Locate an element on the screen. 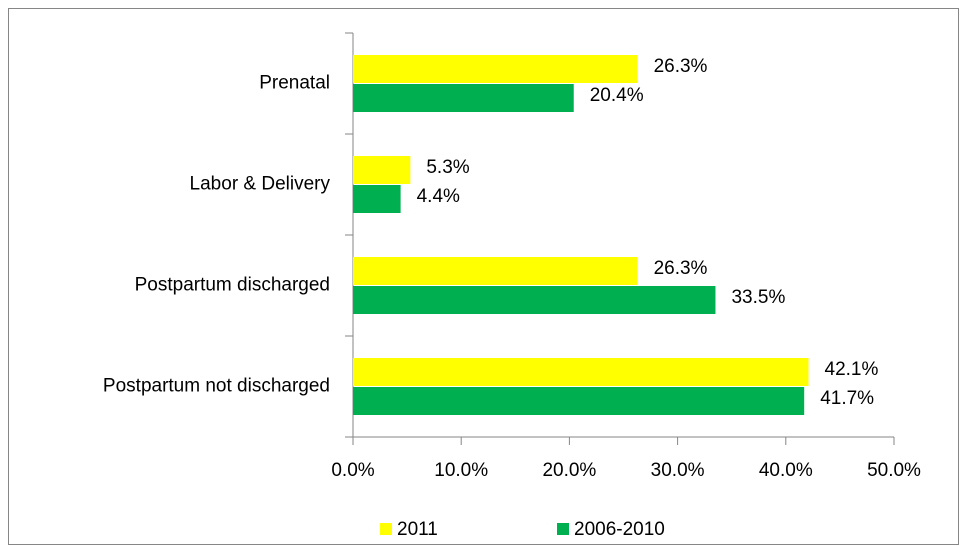  x-tick-label: 50.0% is located at coordinates (894, 470).